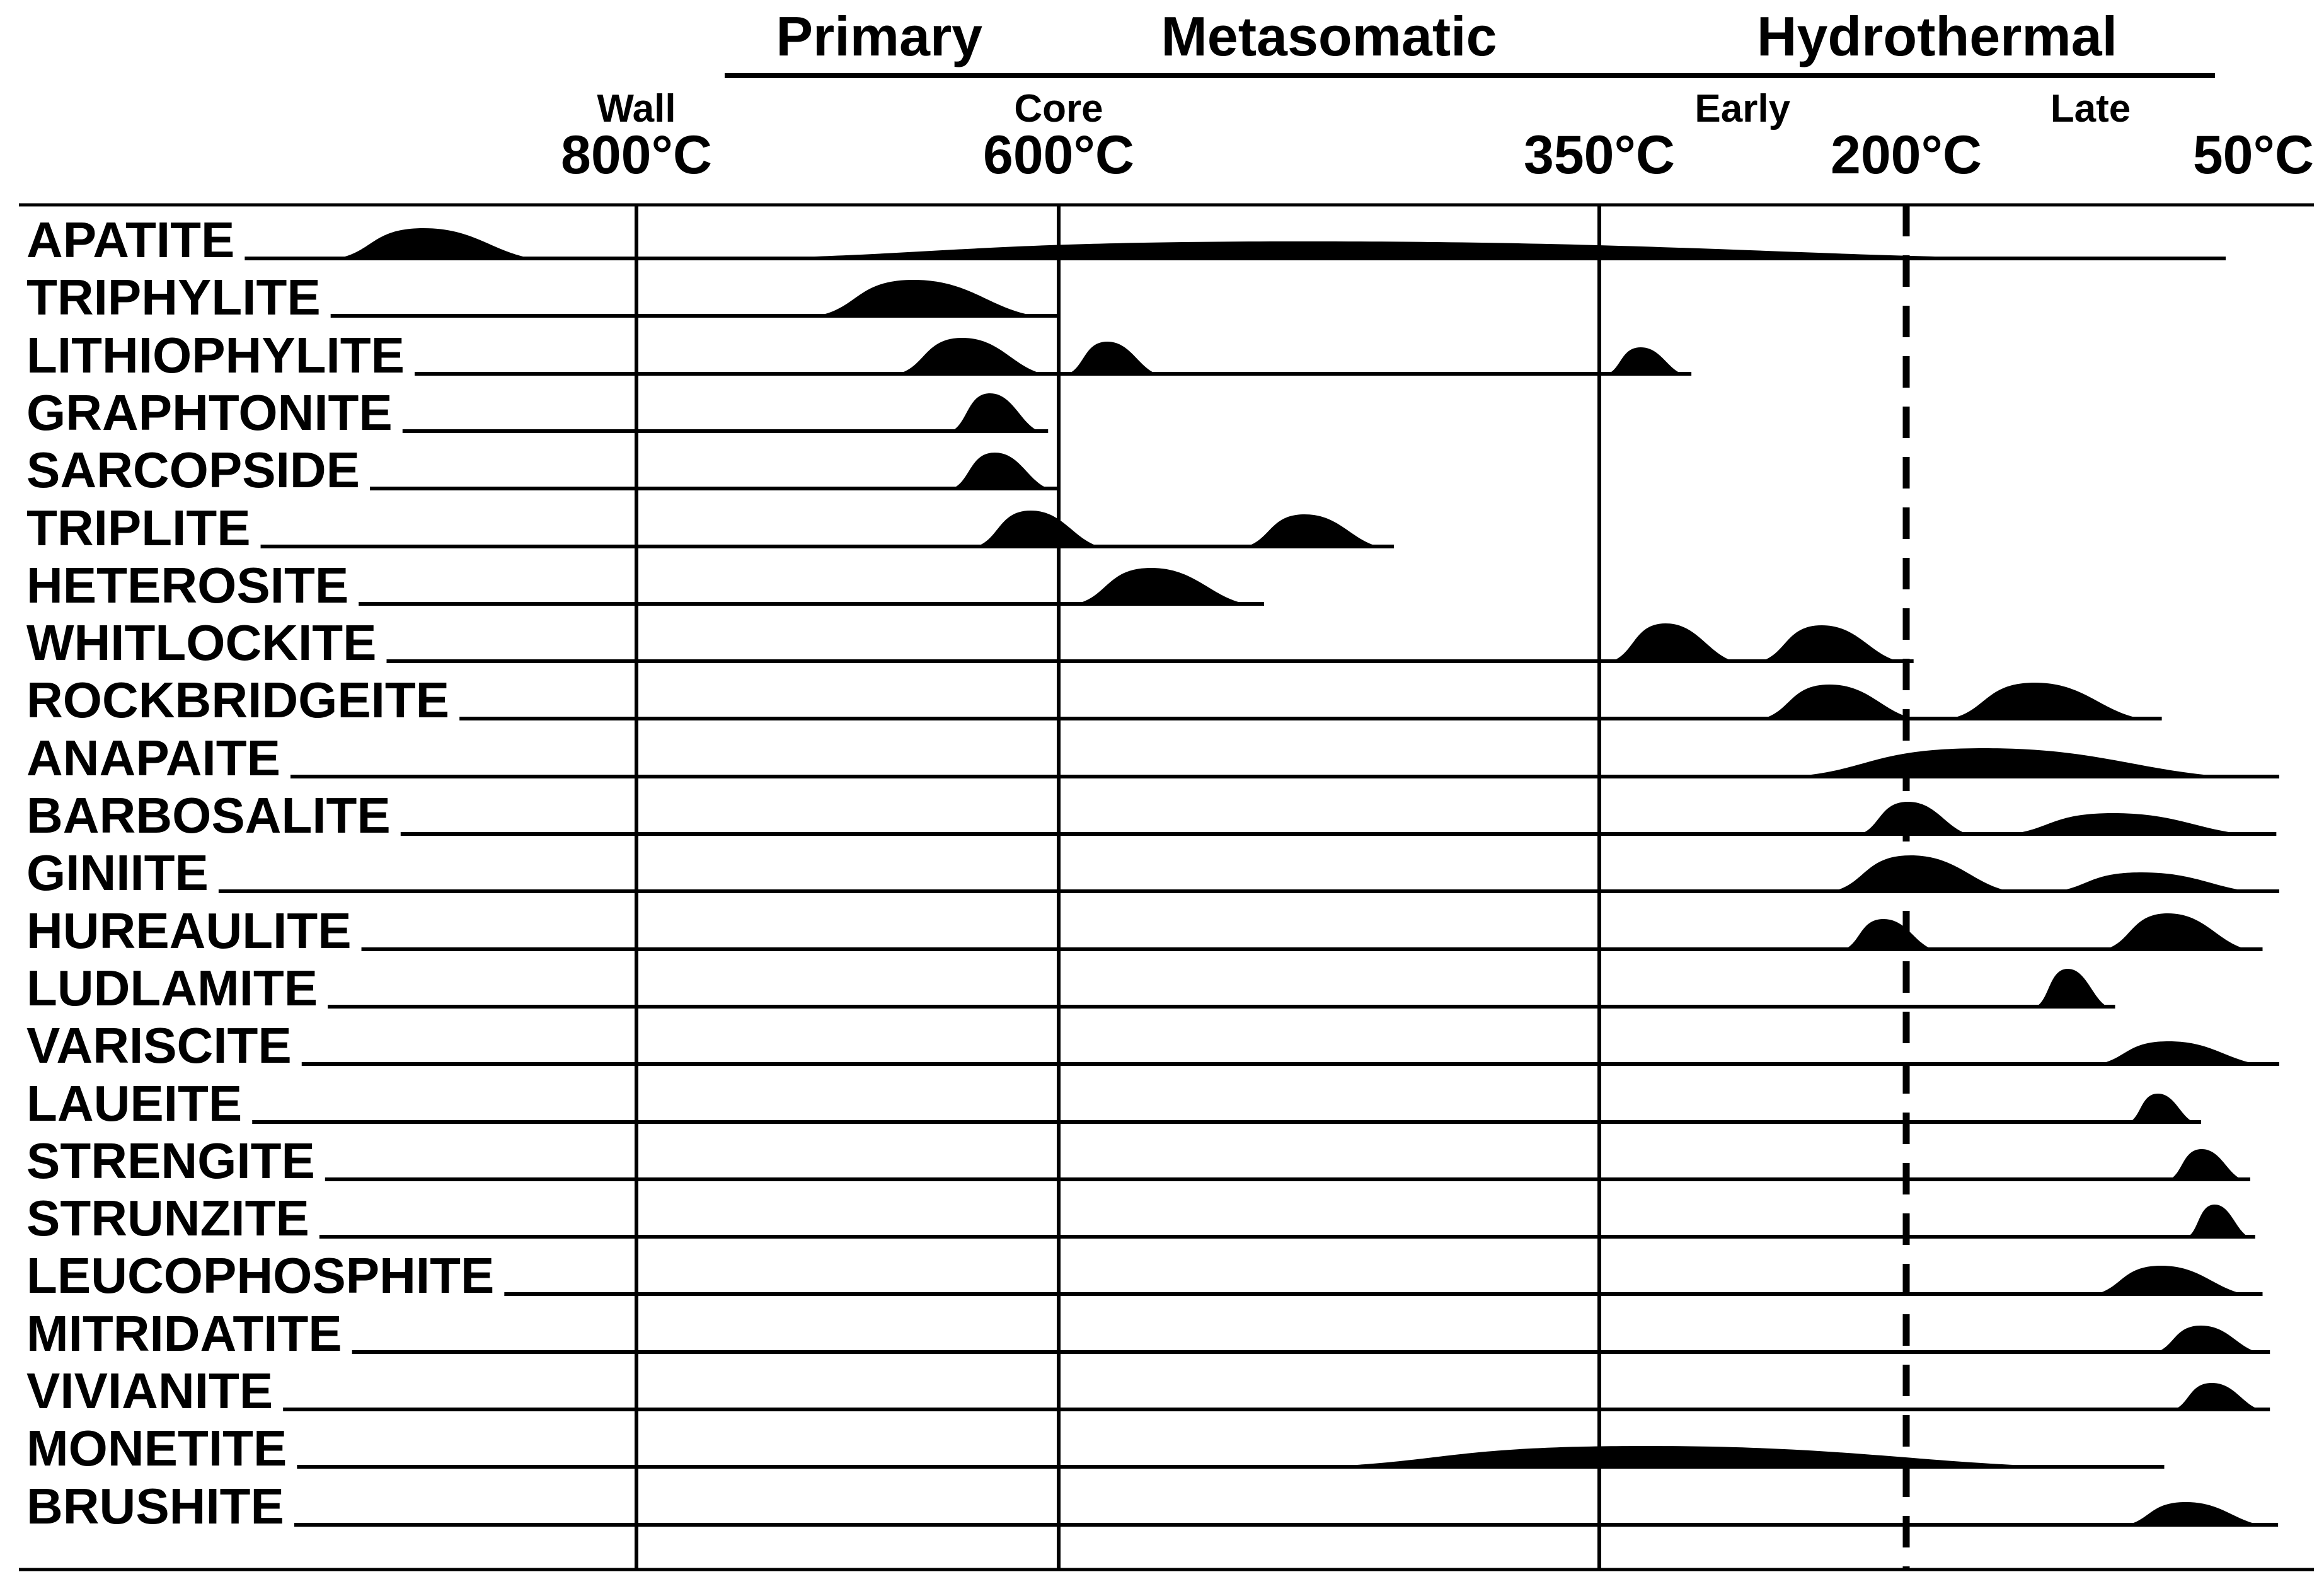 This screenshot has width=2324, height=1596. I want to click on zone-label-early: Early, so click(1742, 108).